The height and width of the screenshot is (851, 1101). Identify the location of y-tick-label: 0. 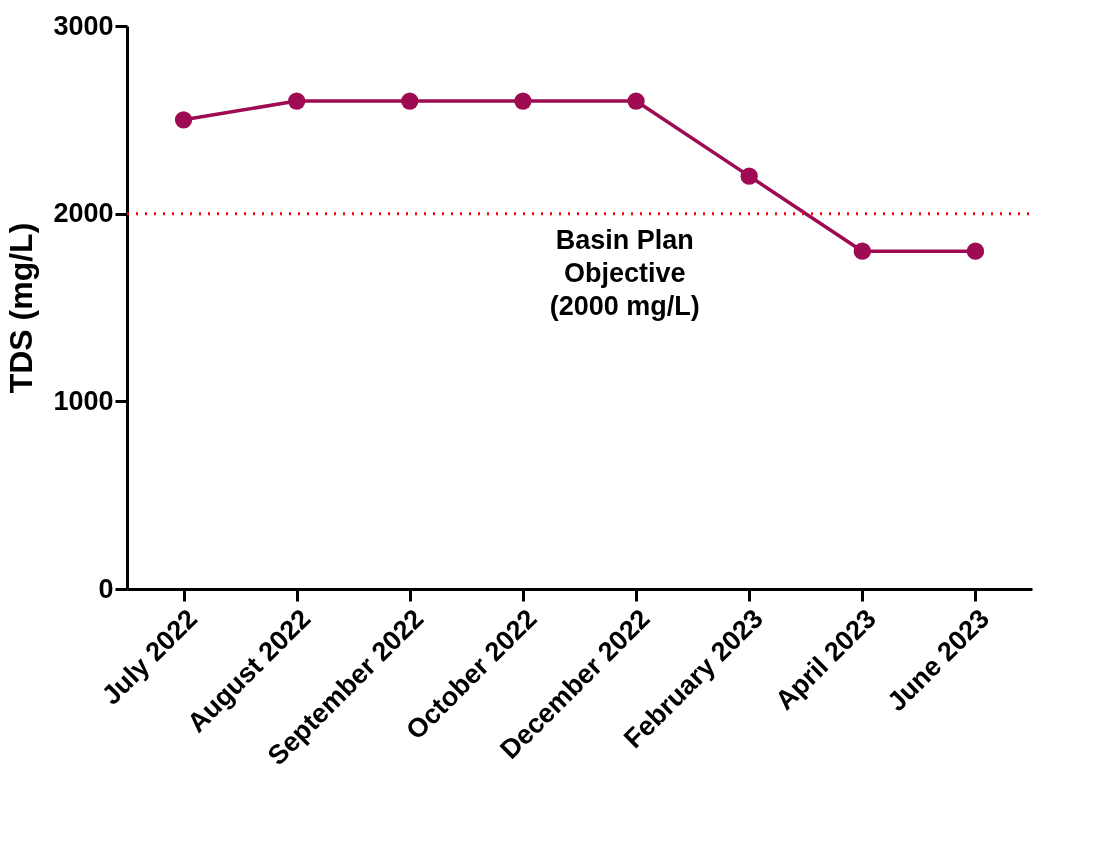
(106, 588).